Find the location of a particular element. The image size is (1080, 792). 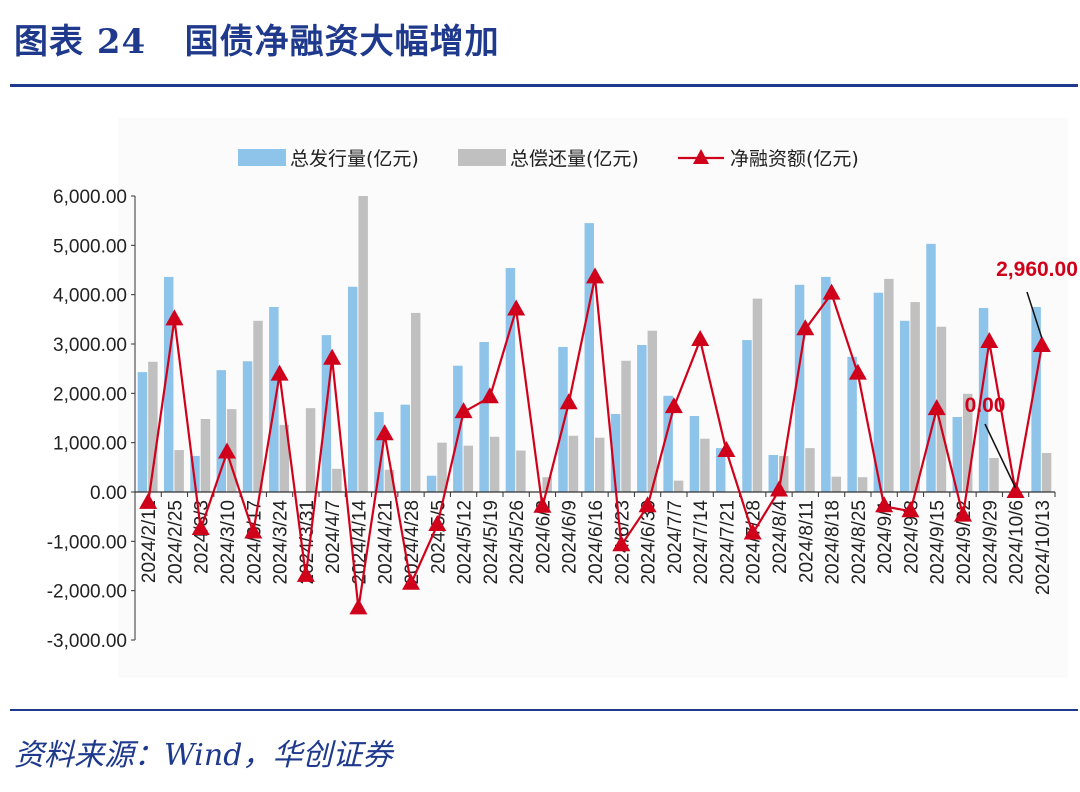

x-tick-label: 2024/8/18 is located at coordinates (833, 542).